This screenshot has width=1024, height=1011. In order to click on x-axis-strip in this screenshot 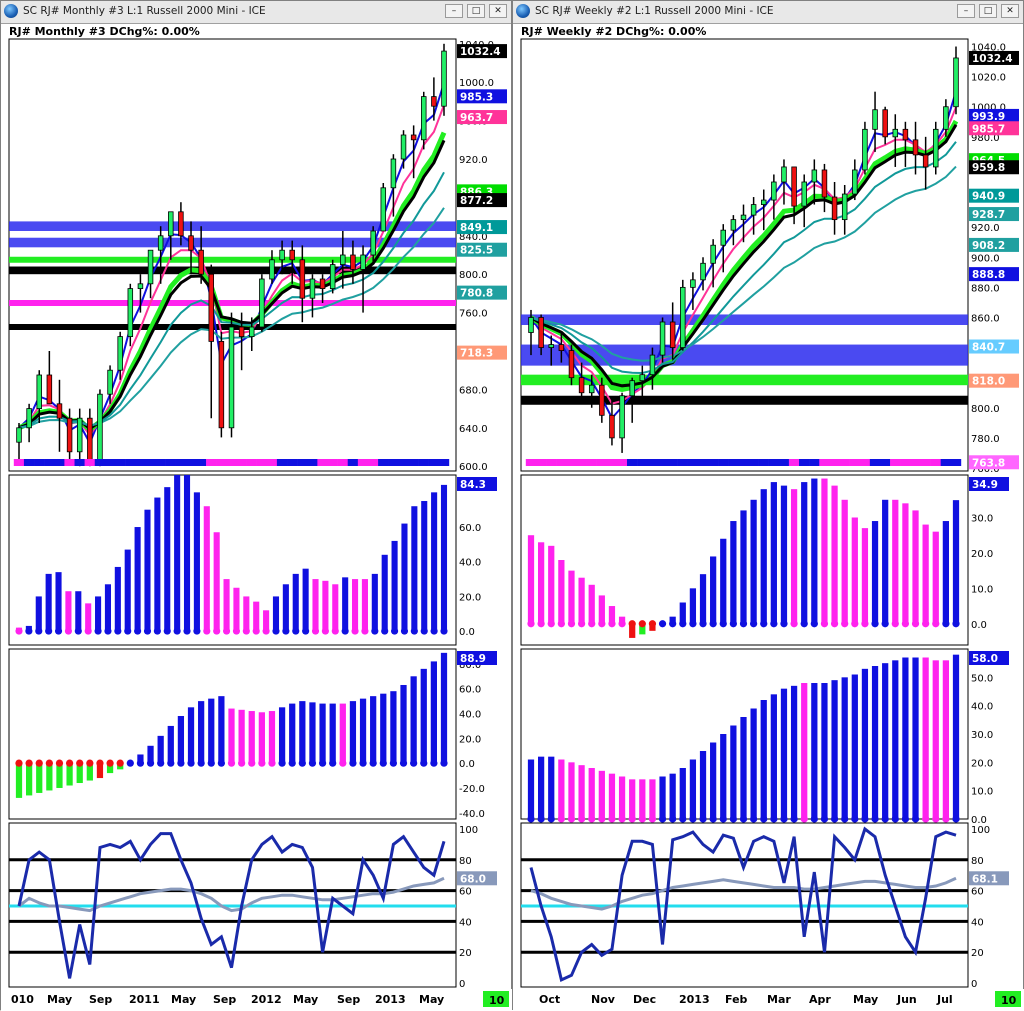, I will do `click(768, 1000)`.